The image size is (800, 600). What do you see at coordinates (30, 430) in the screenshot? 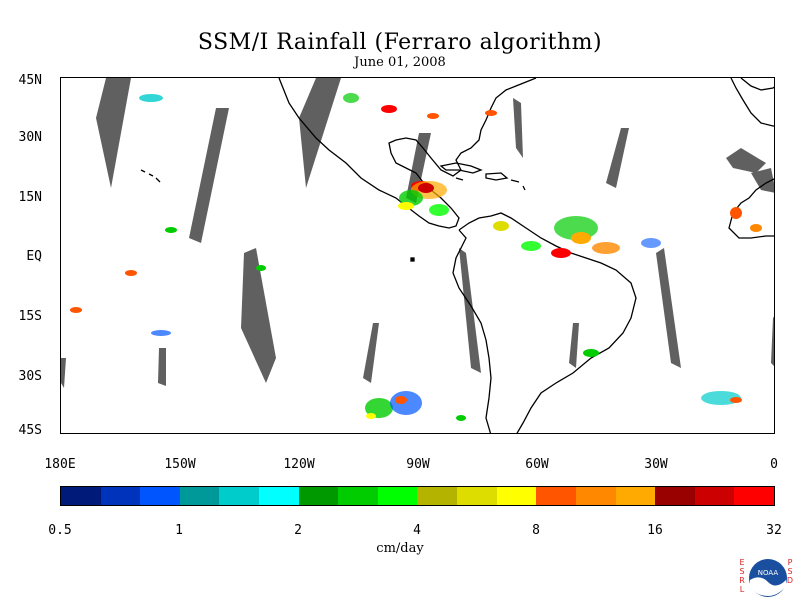
I see `lat-label-45s: 45S` at bounding box center [30, 430].